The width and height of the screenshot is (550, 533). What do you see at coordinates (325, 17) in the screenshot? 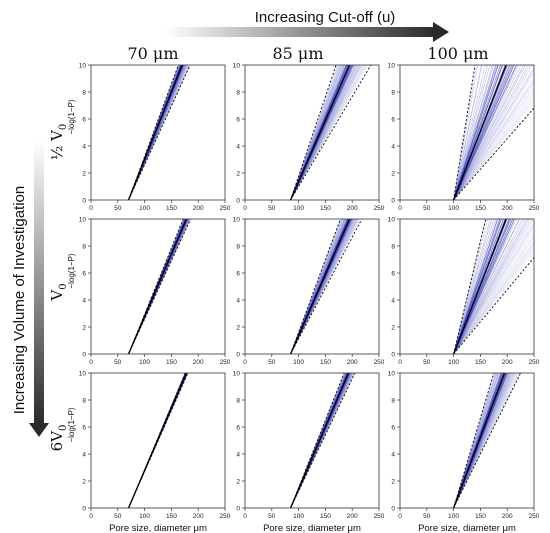
I see `top-arrow-label: Increasing Cut-off (u)` at bounding box center [325, 17].